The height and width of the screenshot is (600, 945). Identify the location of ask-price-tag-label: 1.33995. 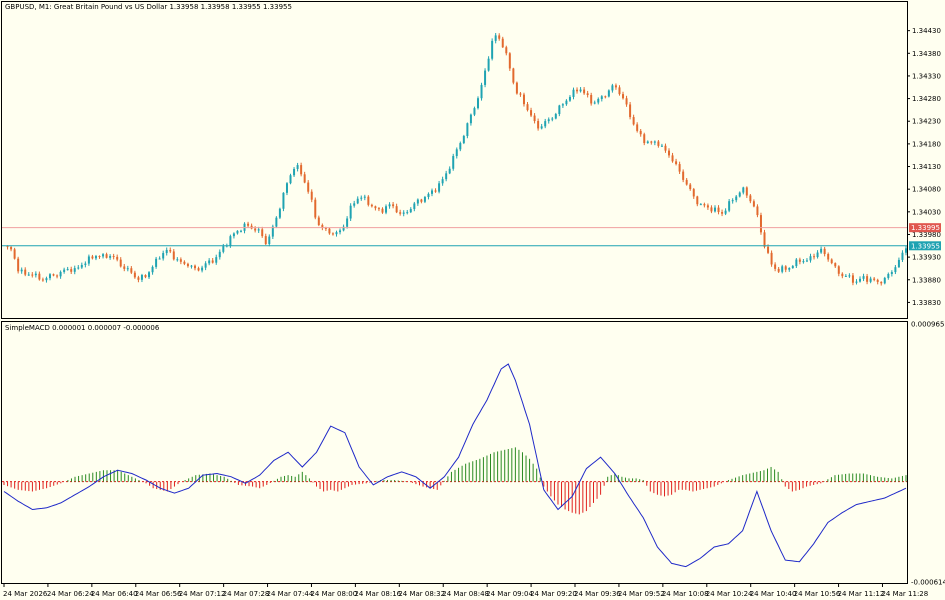
(925, 228).